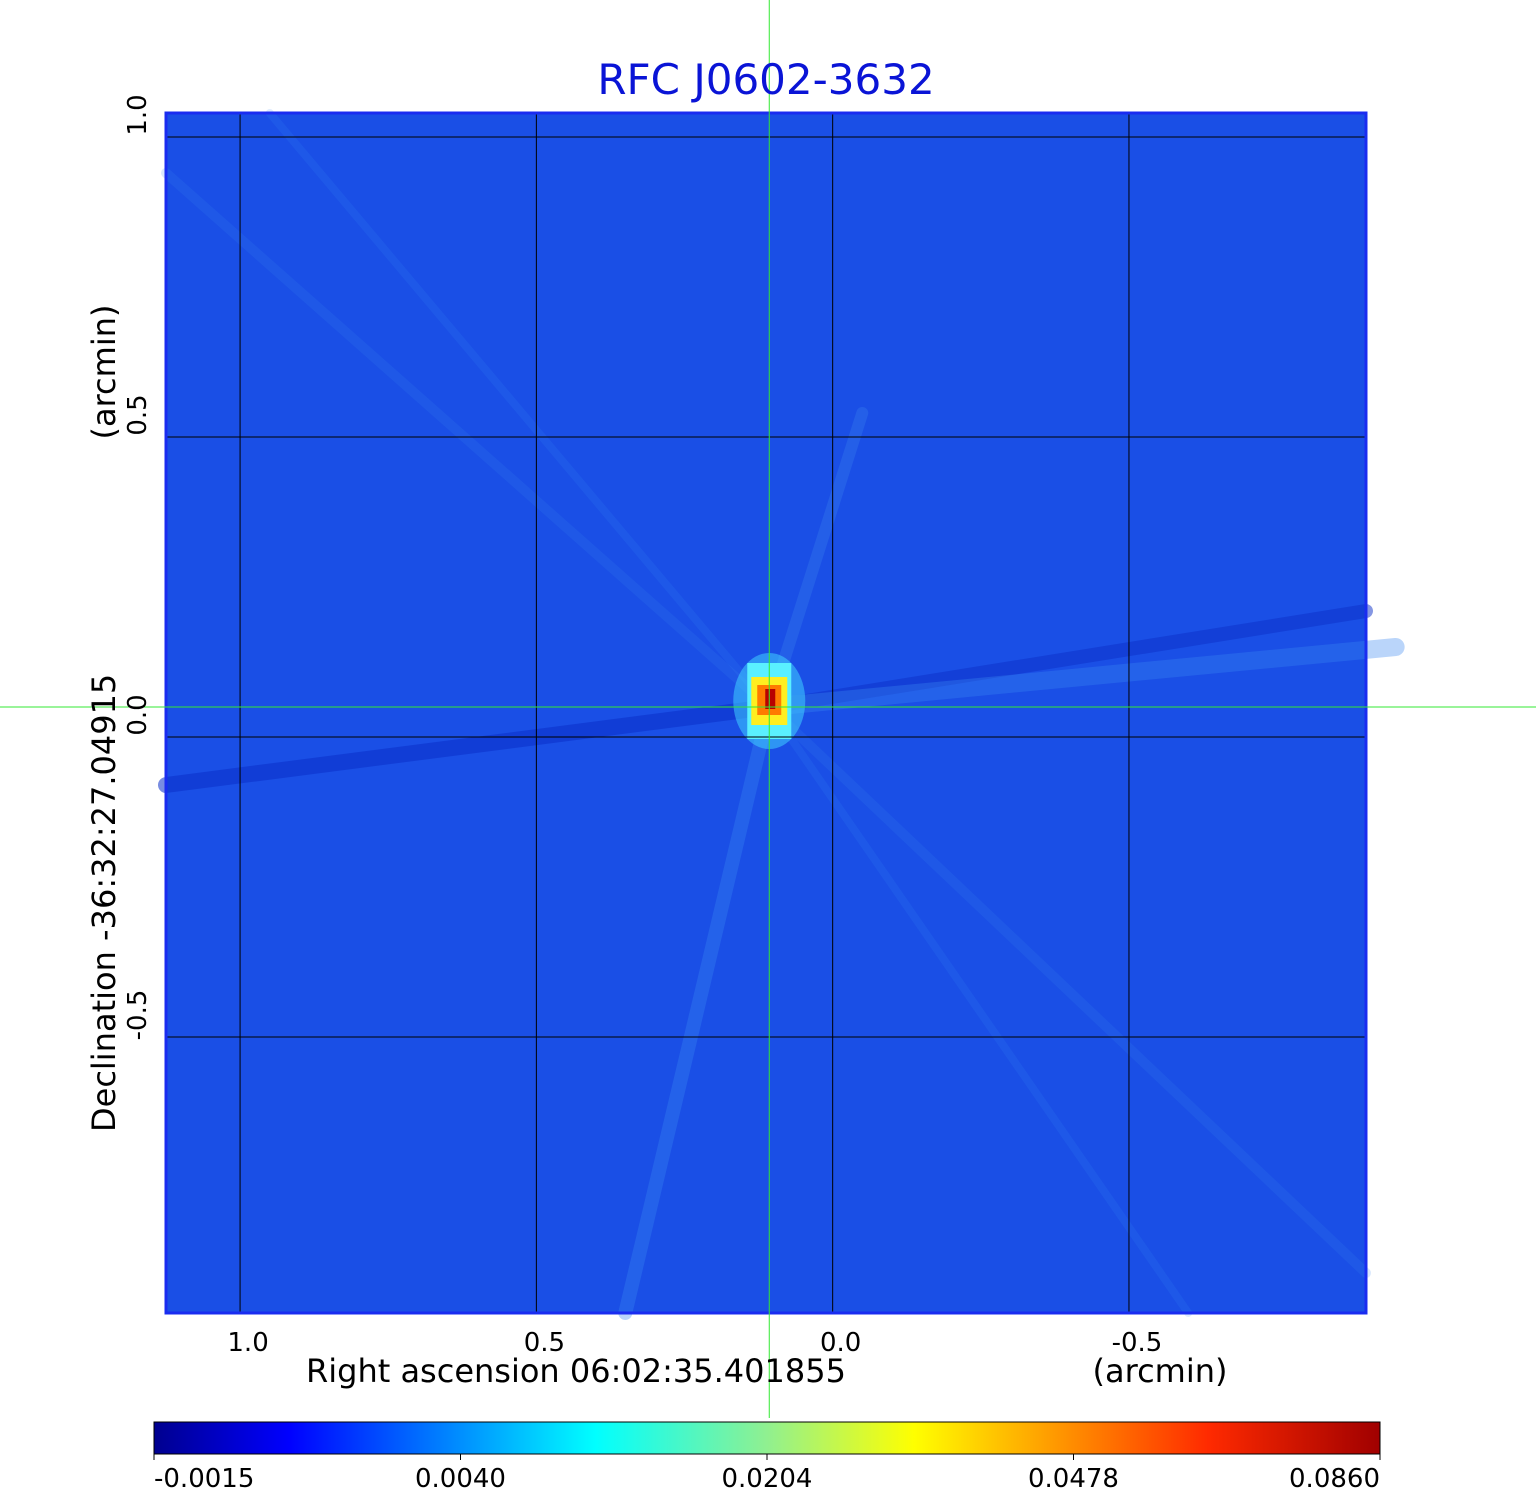 The width and height of the screenshot is (1536, 1511). What do you see at coordinates (765, 79) in the screenshot?
I see `chart-title: RFC J0602-3632` at bounding box center [765, 79].